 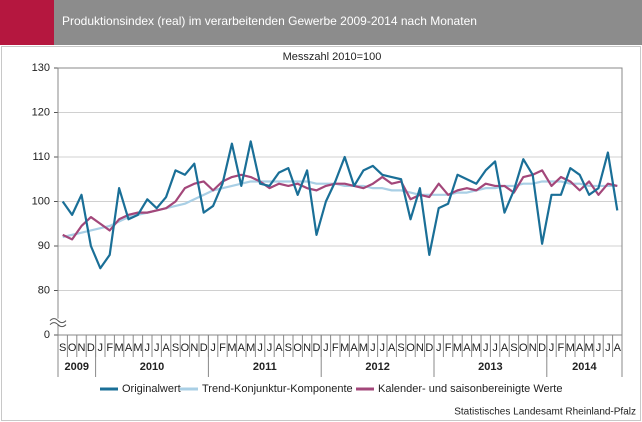 I want to click on source: Statistisches Landesamt Rheinland-Pfalz, so click(x=545, y=412).